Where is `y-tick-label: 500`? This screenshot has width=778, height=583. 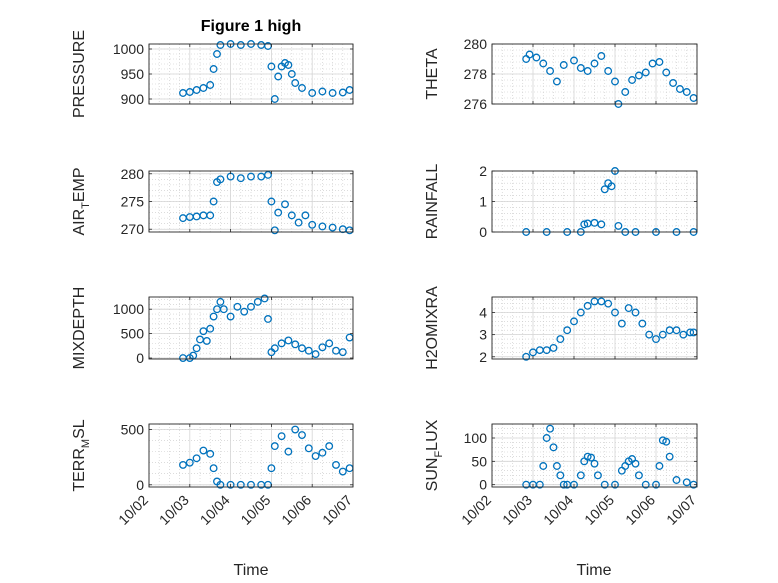 y-tick-label: 500 is located at coordinates (133, 430).